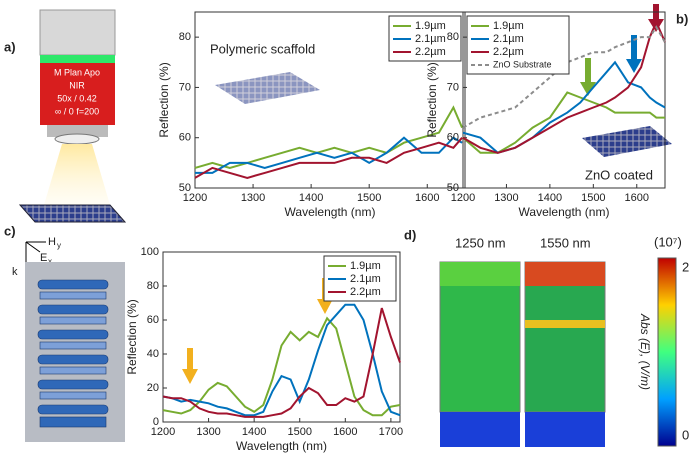 Image resolution: width=700 pixels, height=462 pixels. Describe the element at coordinates (156, 422) in the screenshot. I see `y-tick-label: 0` at that location.